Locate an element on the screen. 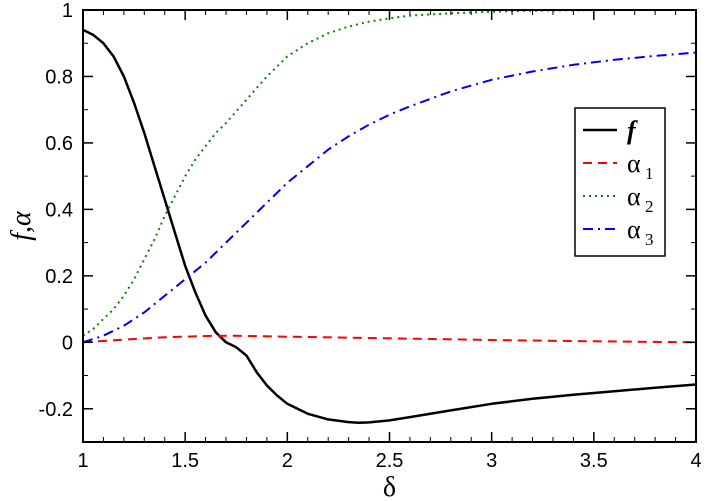  x-tick-label: 4 is located at coordinates (695, 461).